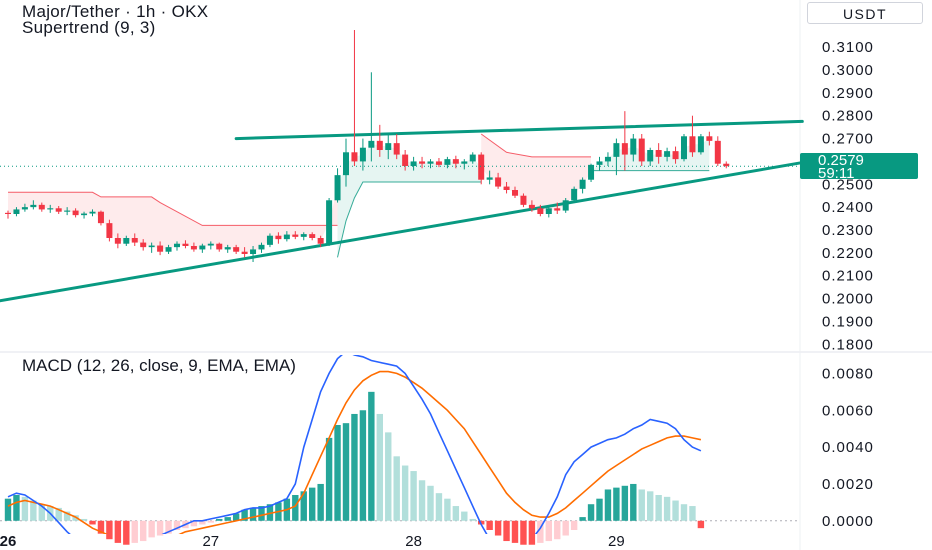 The width and height of the screenshot is (932, 550). What do you see at coordinates (848, 116) in the screenshot?
I see `price-axis-tick: 0.2800` at bounding box center [848, 116].